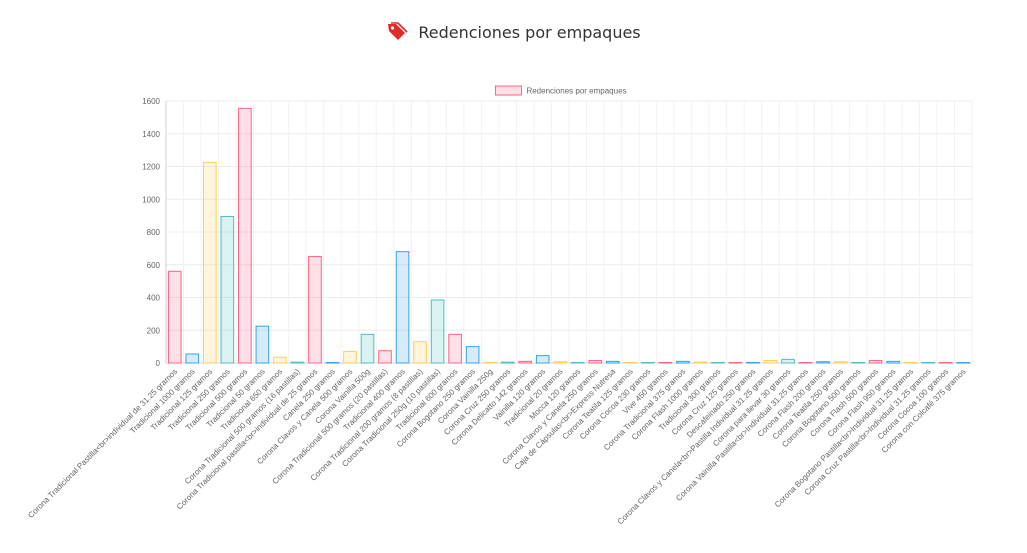  I want to click on y-tick-label: 600, so click(154, 265).